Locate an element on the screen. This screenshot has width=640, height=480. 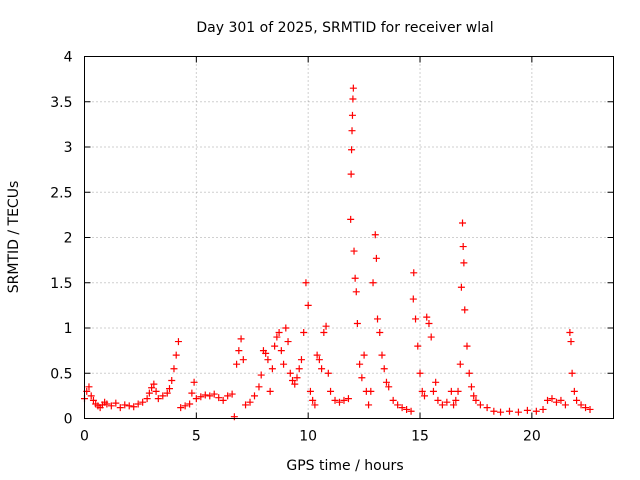
y-tick-label: 3.5 is located at coordinates (61, 103).